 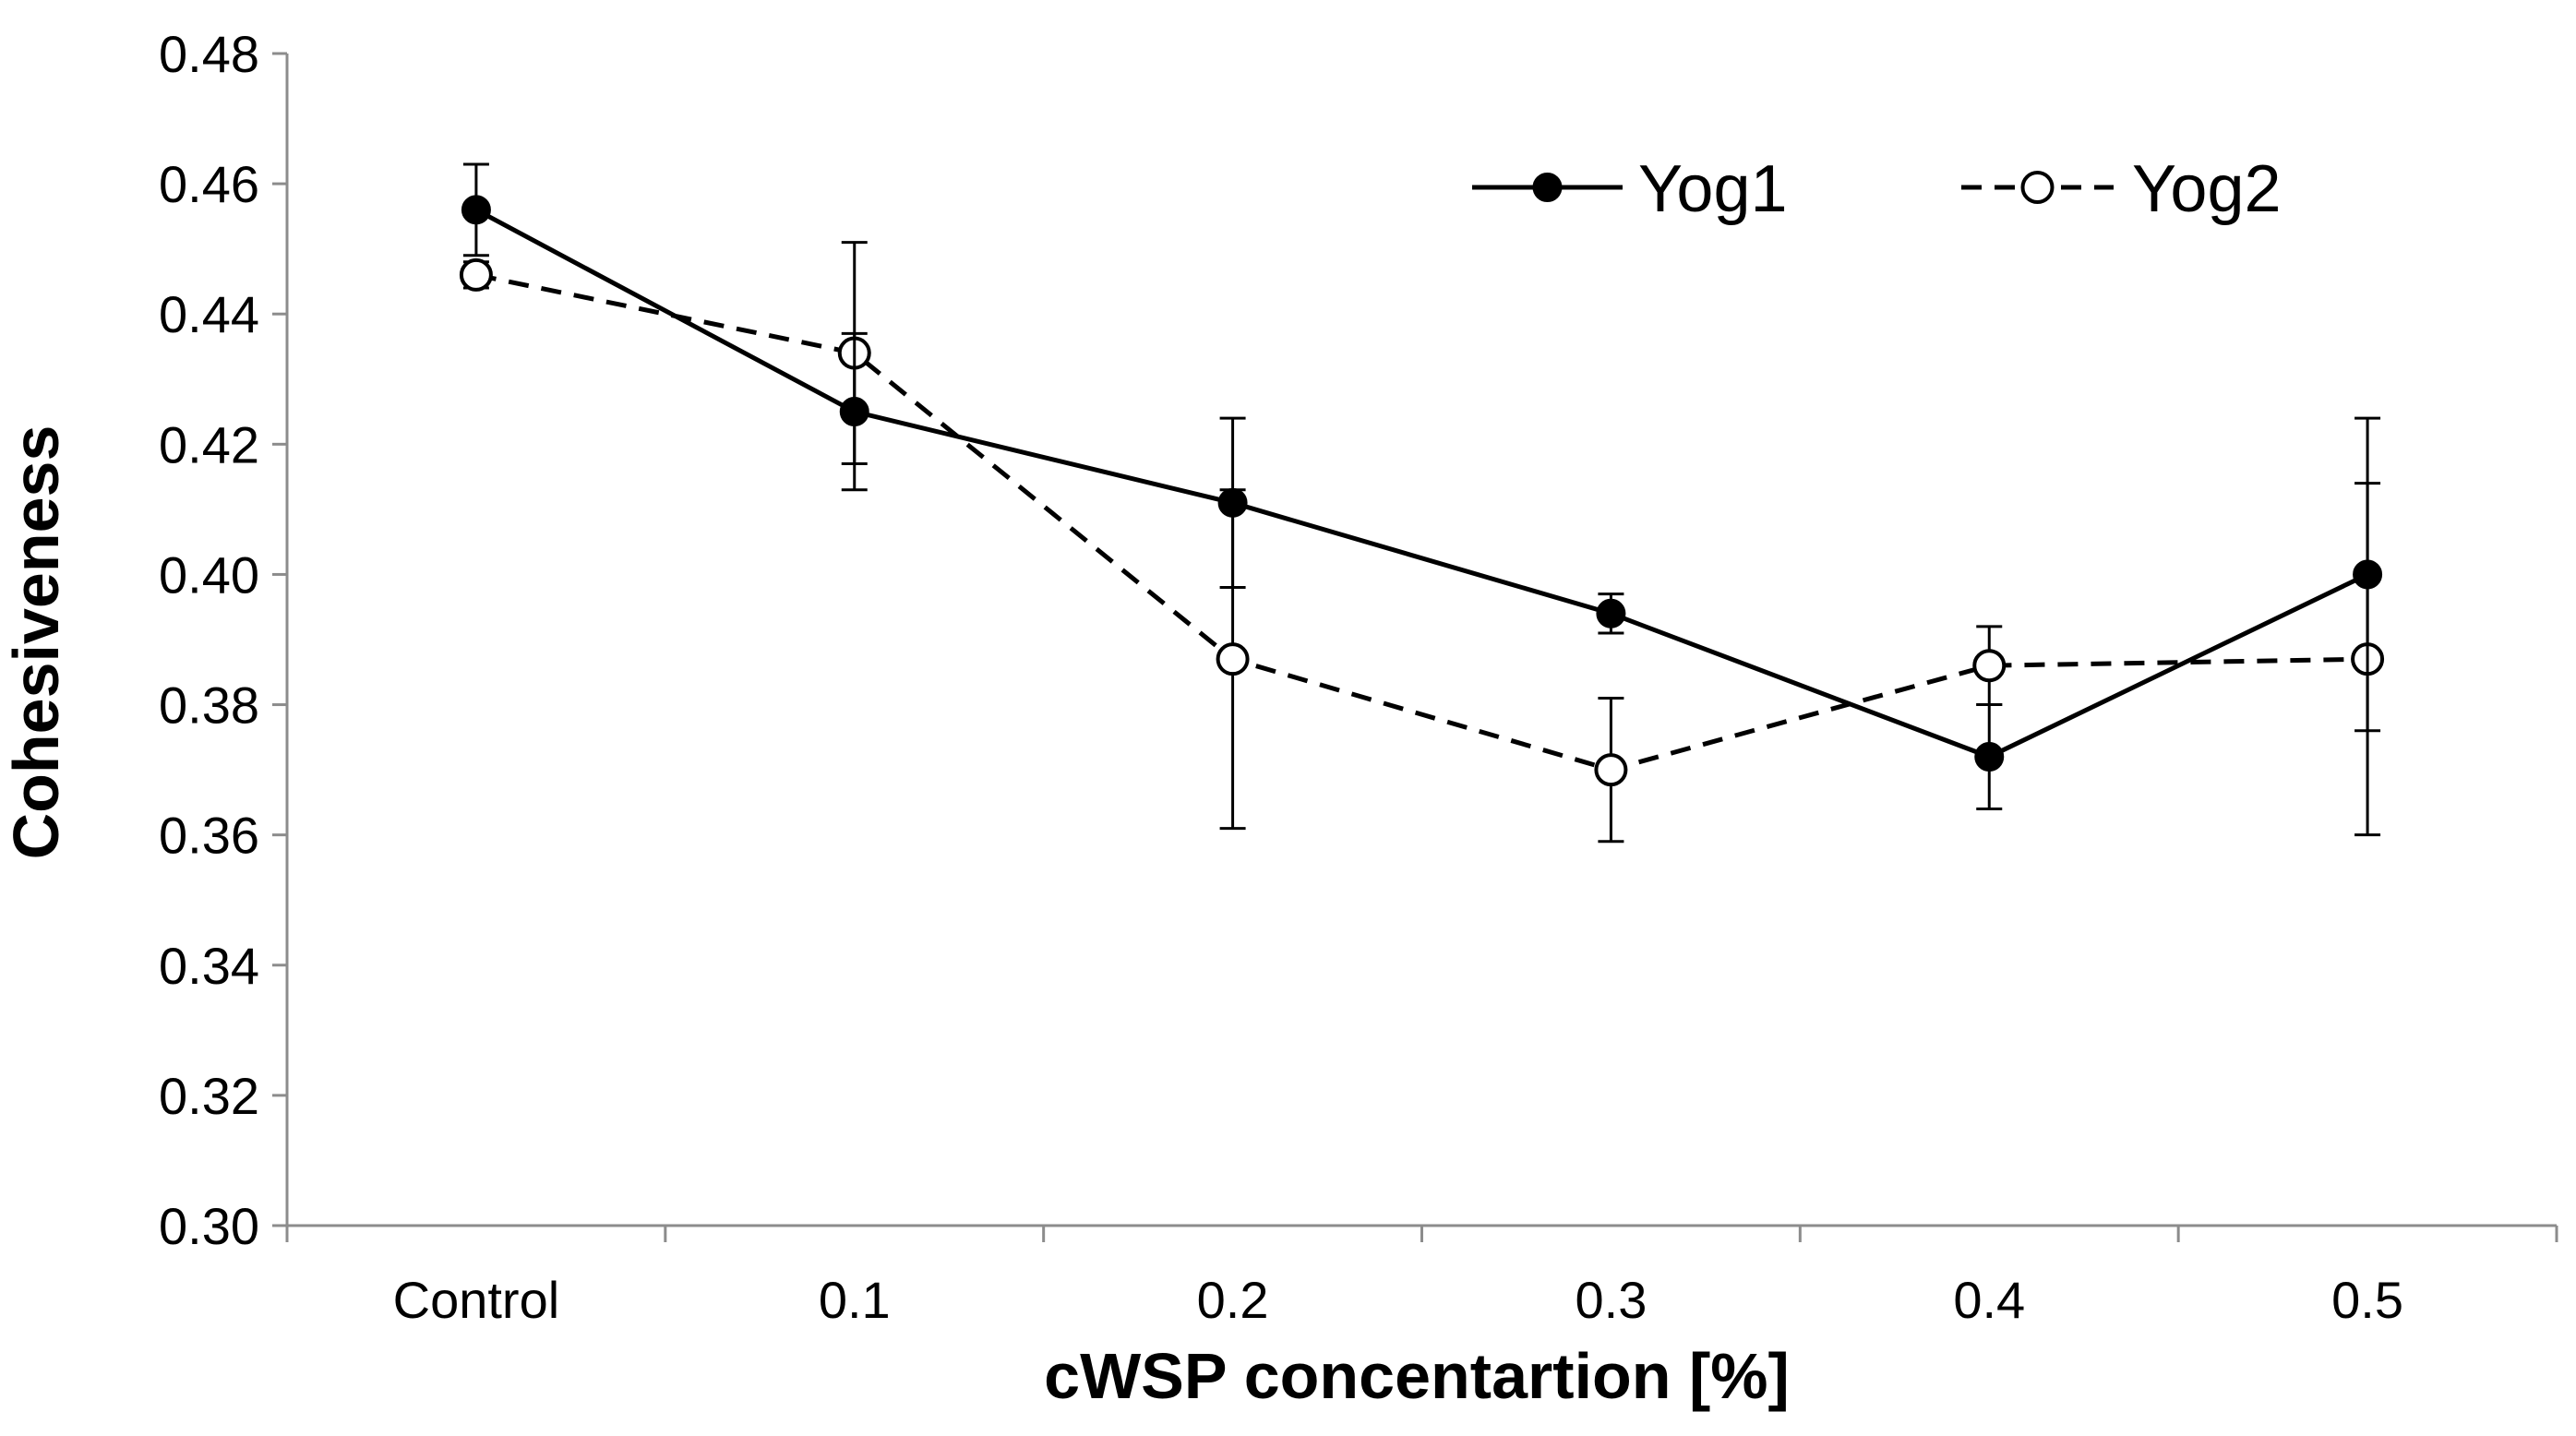 I want to click on y-axis-ticks: 0.30 0.32 0.34 0.36 0.38 0.40 0.42 0.44 0.46 0.48, so click(x=223, y=640).